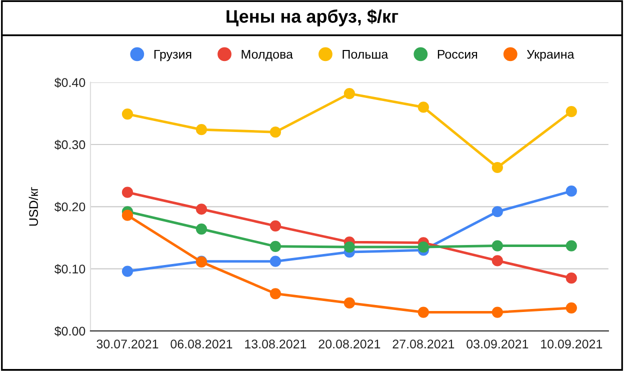  What do you see at coordinates (70, 269) in the screenshot?
I see `y-tick-label: $0.10` at bounding box center [70, 269].